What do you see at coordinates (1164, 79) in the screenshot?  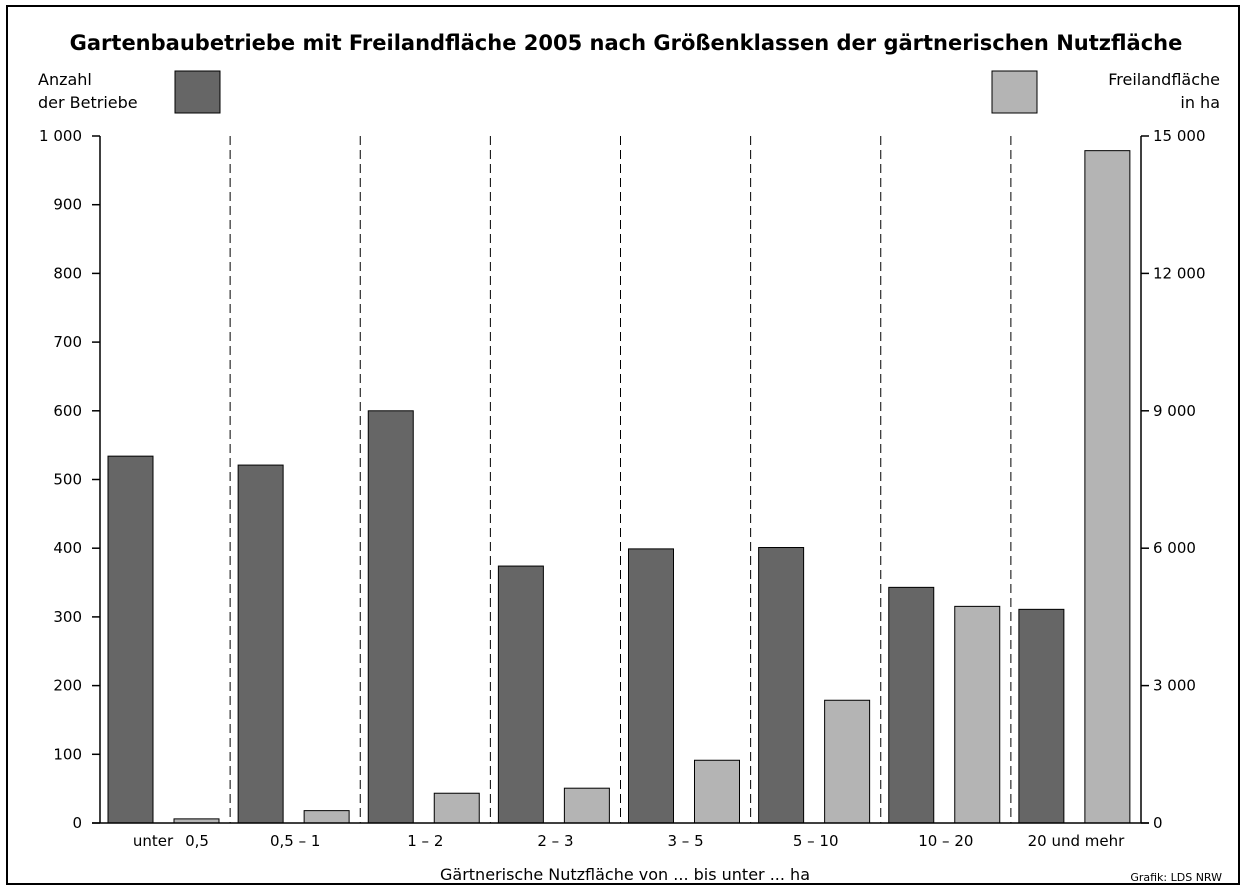 I see `legend-right-line1: Freilandfläche` at bounding box center [1164, 79].